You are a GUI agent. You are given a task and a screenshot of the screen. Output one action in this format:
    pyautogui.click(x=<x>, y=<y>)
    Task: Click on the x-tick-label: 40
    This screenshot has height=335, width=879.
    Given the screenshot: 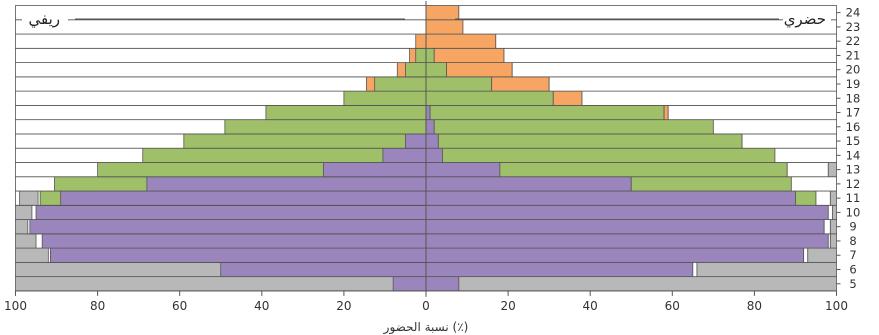 What is the action you would take?
    pyautogui.click(x=261, y=306)
    